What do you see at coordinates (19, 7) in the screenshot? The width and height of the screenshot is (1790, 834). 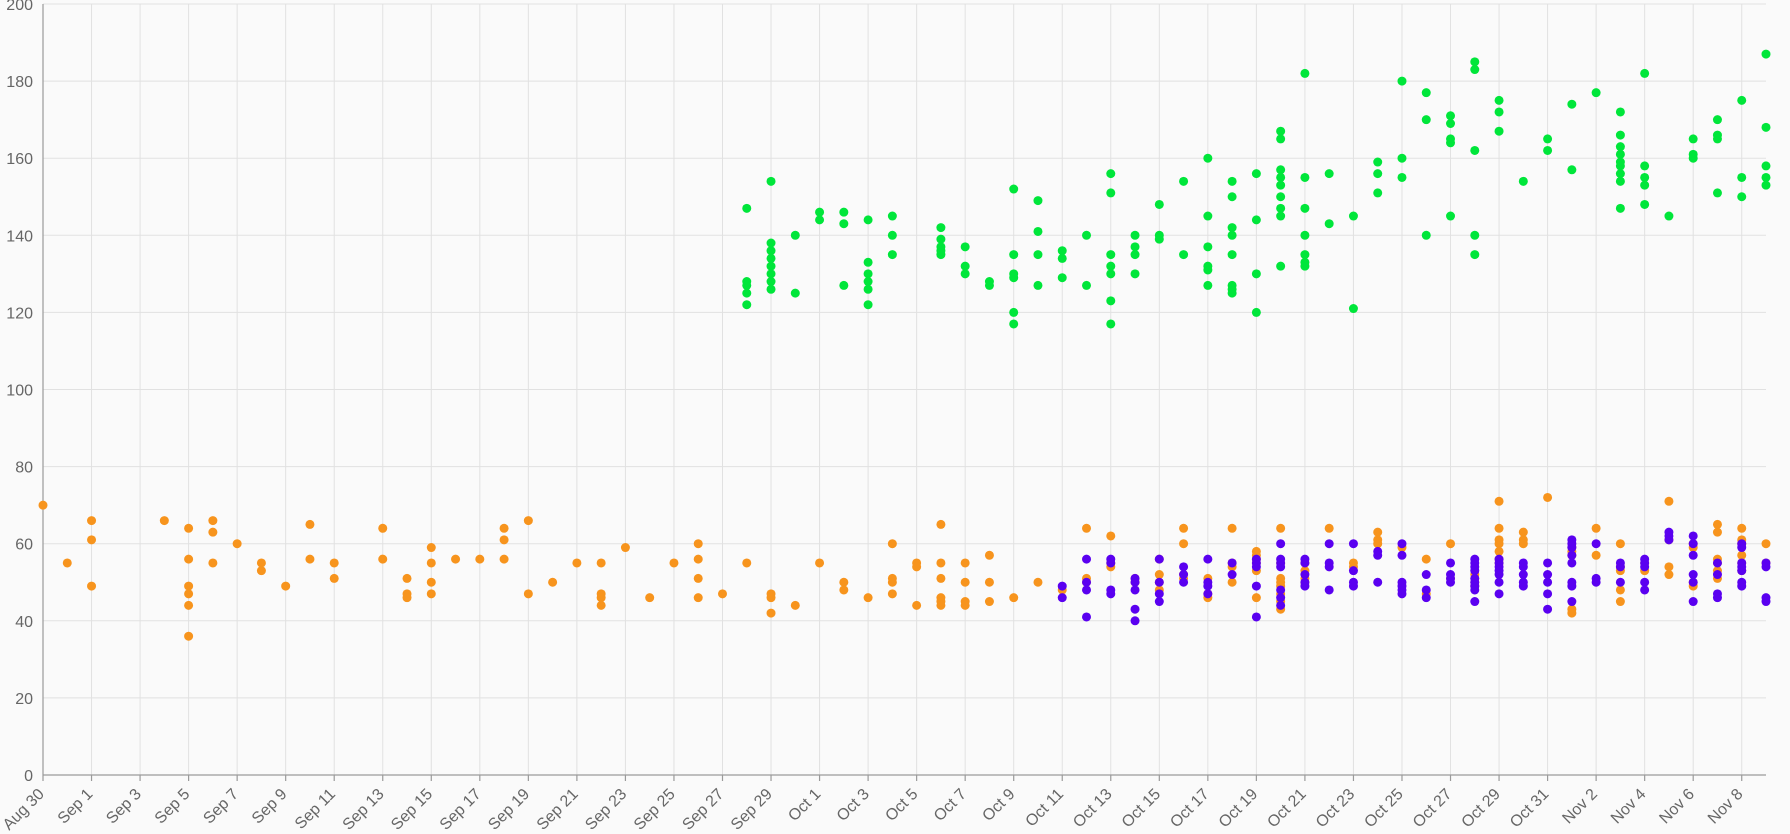 I see `y-tick-label: 200` at bounding box center [19, 7].